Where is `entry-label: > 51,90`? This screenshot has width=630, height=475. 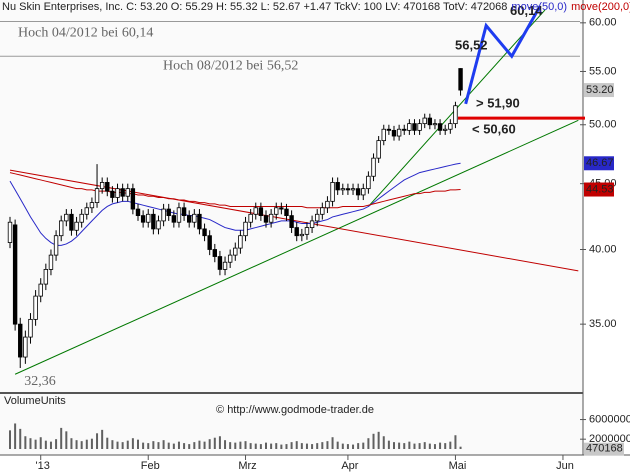 entry-label: > 51,90 is located at coordinates (498, 102).